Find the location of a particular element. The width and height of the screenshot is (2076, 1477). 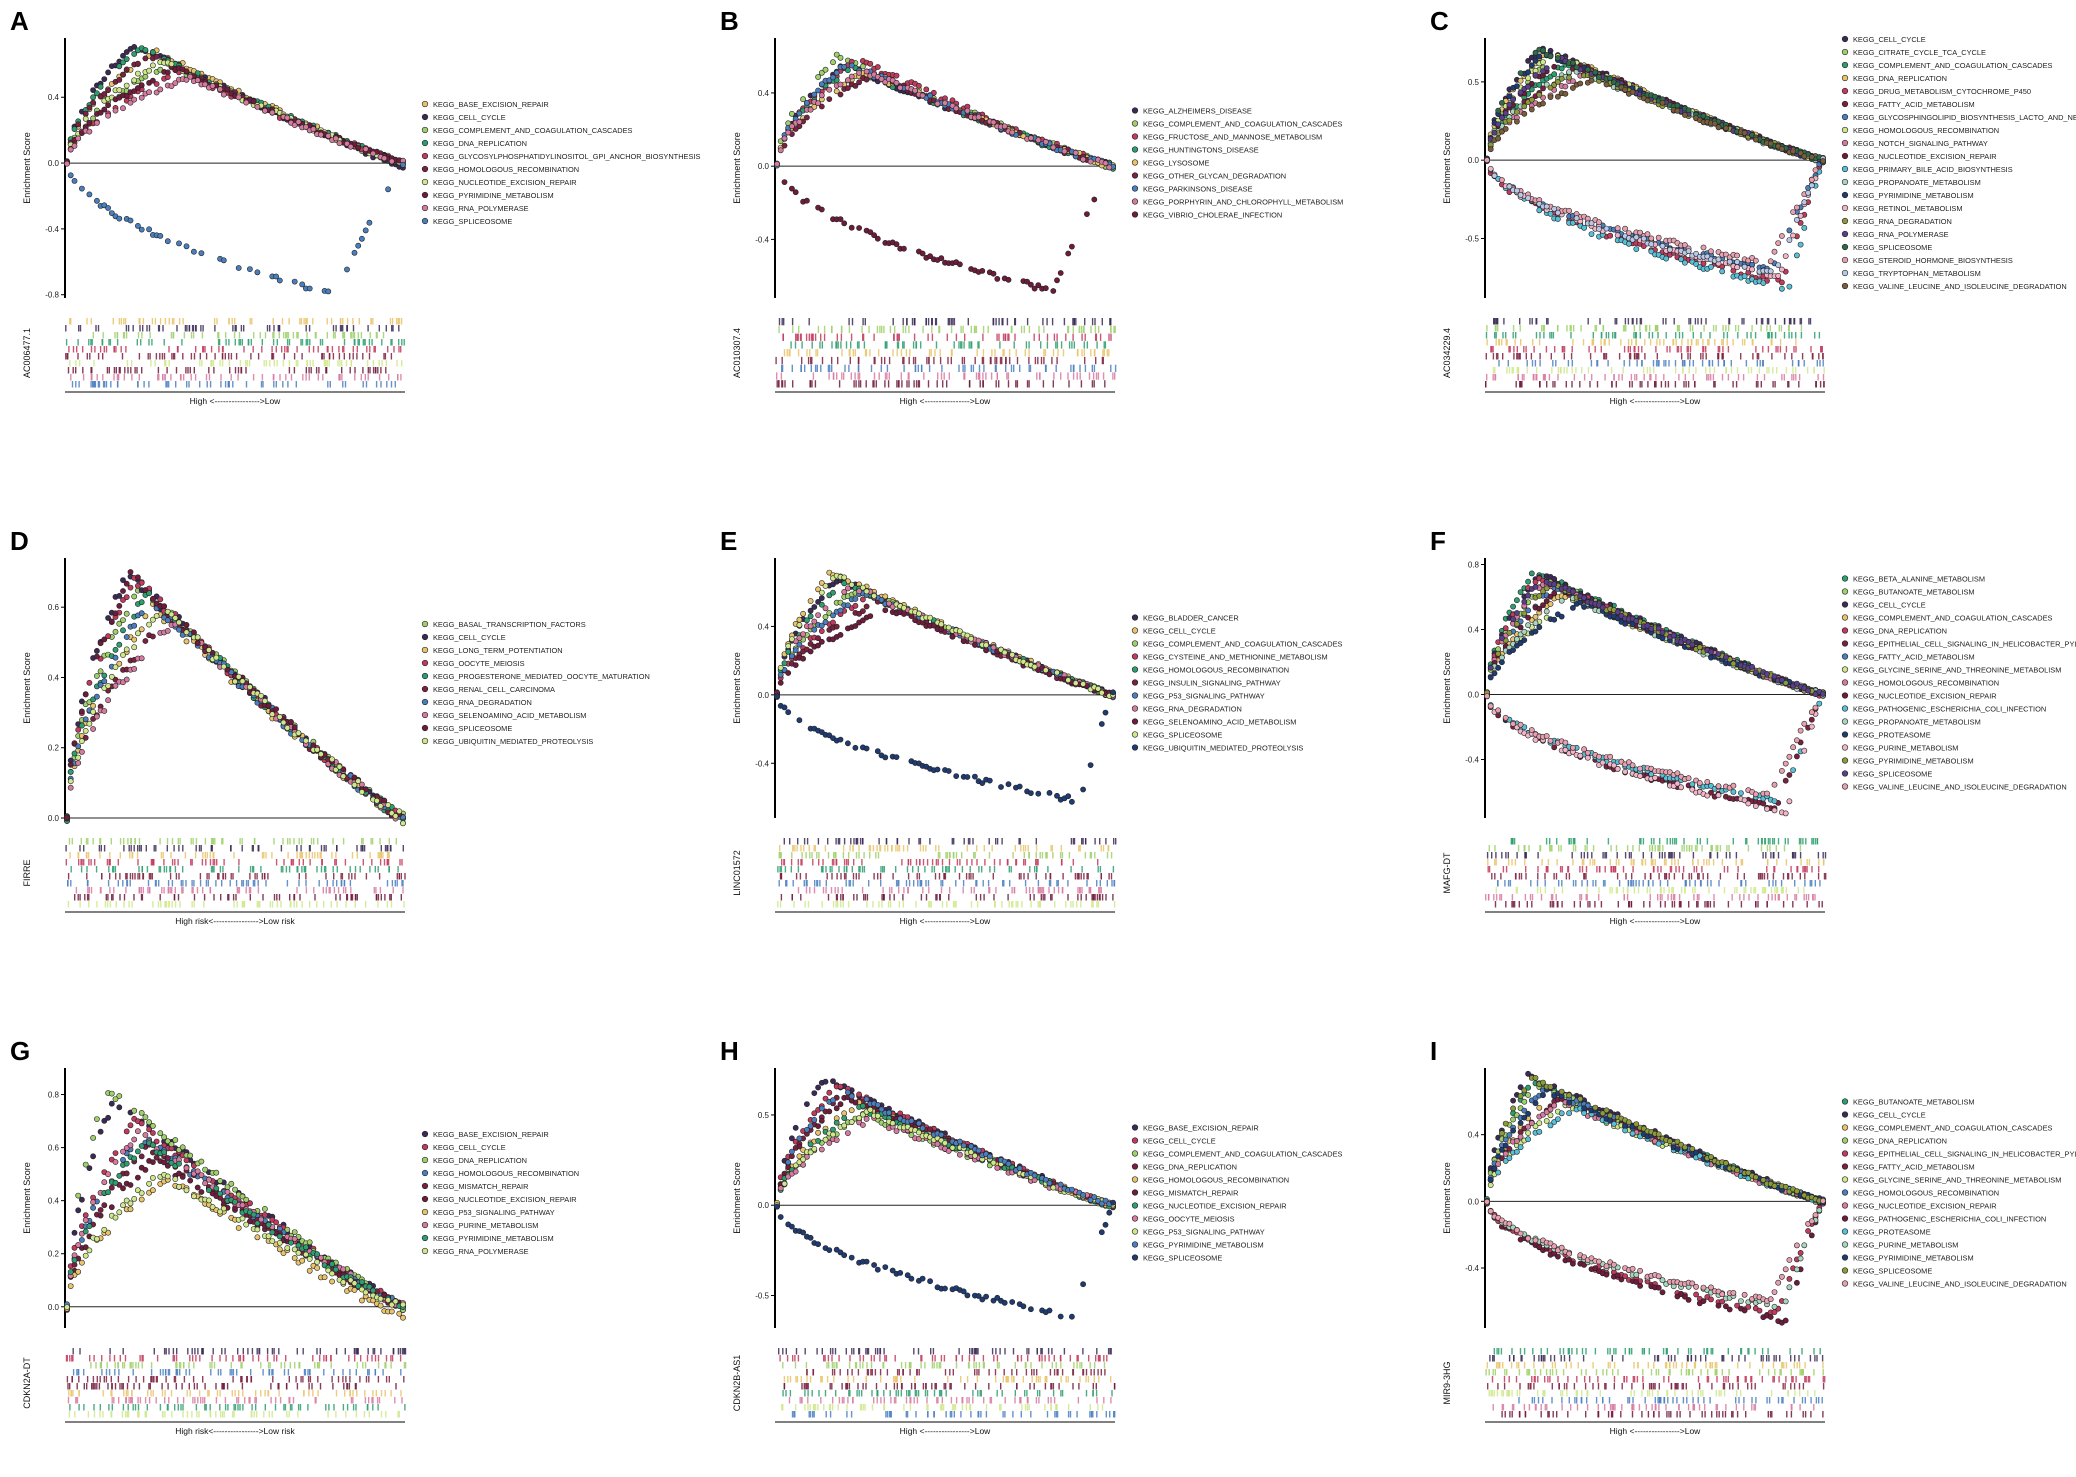

y-tick-label: 0.4 is located at coordinates (54, 677).